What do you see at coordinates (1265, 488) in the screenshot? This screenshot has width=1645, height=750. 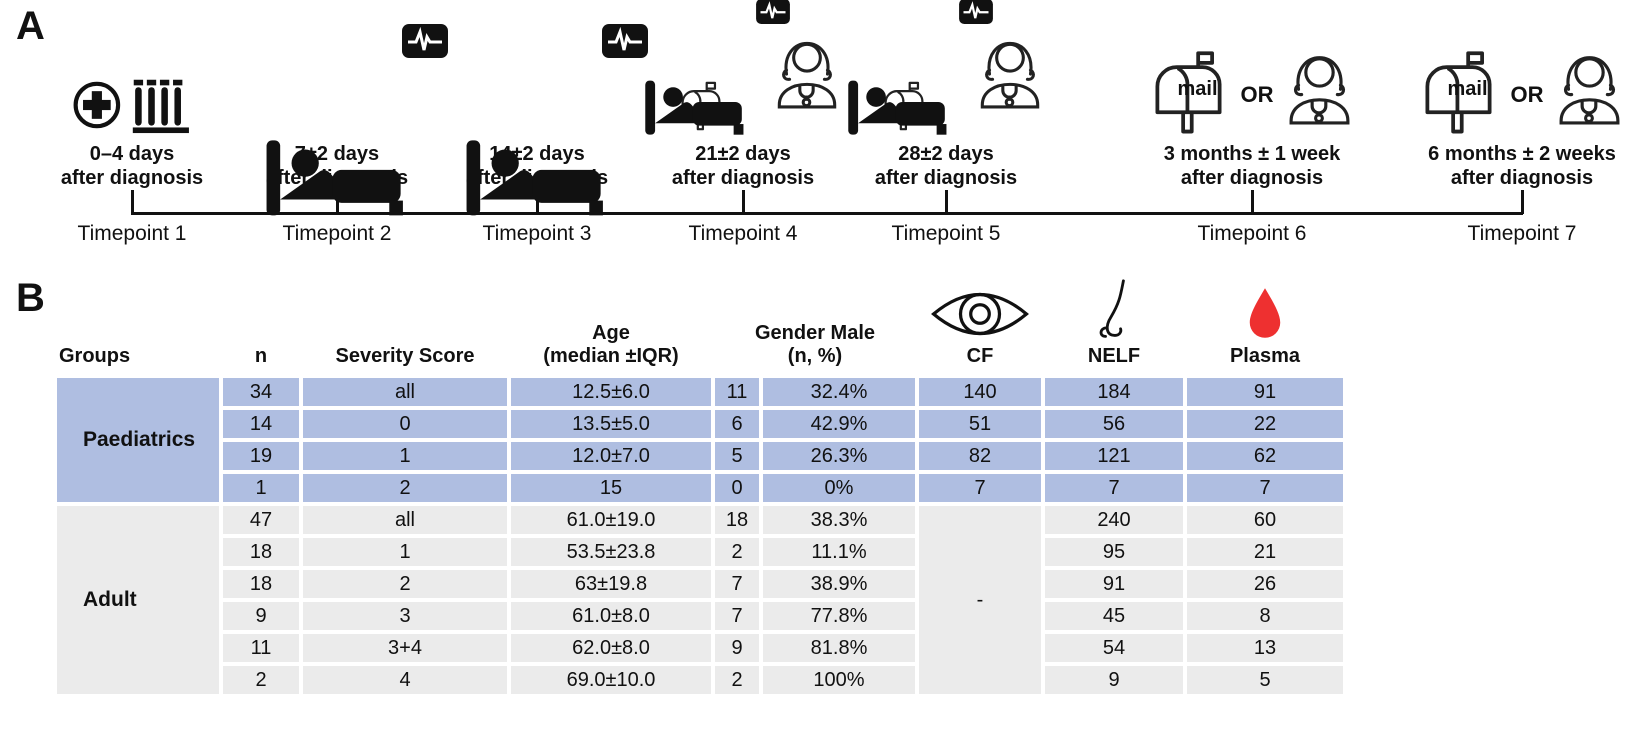 I see `cell-plasma: 7` at bounding box center [1265, 488].